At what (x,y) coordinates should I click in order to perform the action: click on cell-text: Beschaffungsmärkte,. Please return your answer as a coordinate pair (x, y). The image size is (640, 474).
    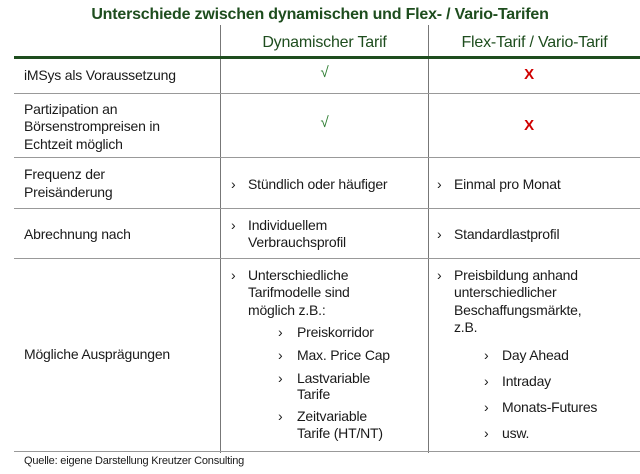
    Looking at the image, I should click on (518, 310).